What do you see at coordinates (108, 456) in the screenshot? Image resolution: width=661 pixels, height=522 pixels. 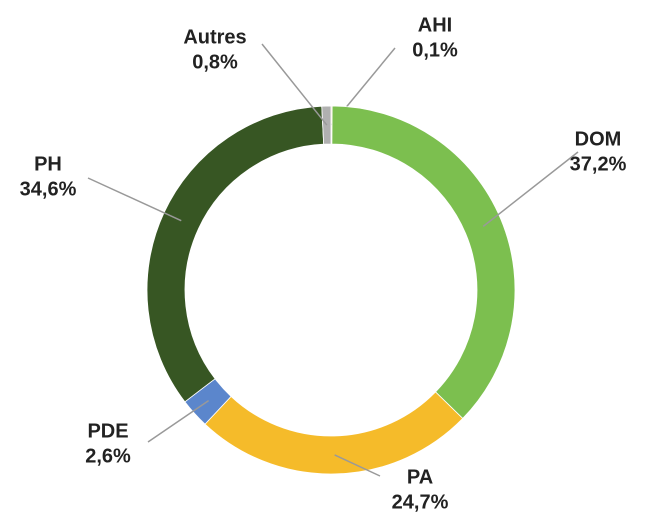 I see `value-label: 2,6%` at bounding box center [108, 456].